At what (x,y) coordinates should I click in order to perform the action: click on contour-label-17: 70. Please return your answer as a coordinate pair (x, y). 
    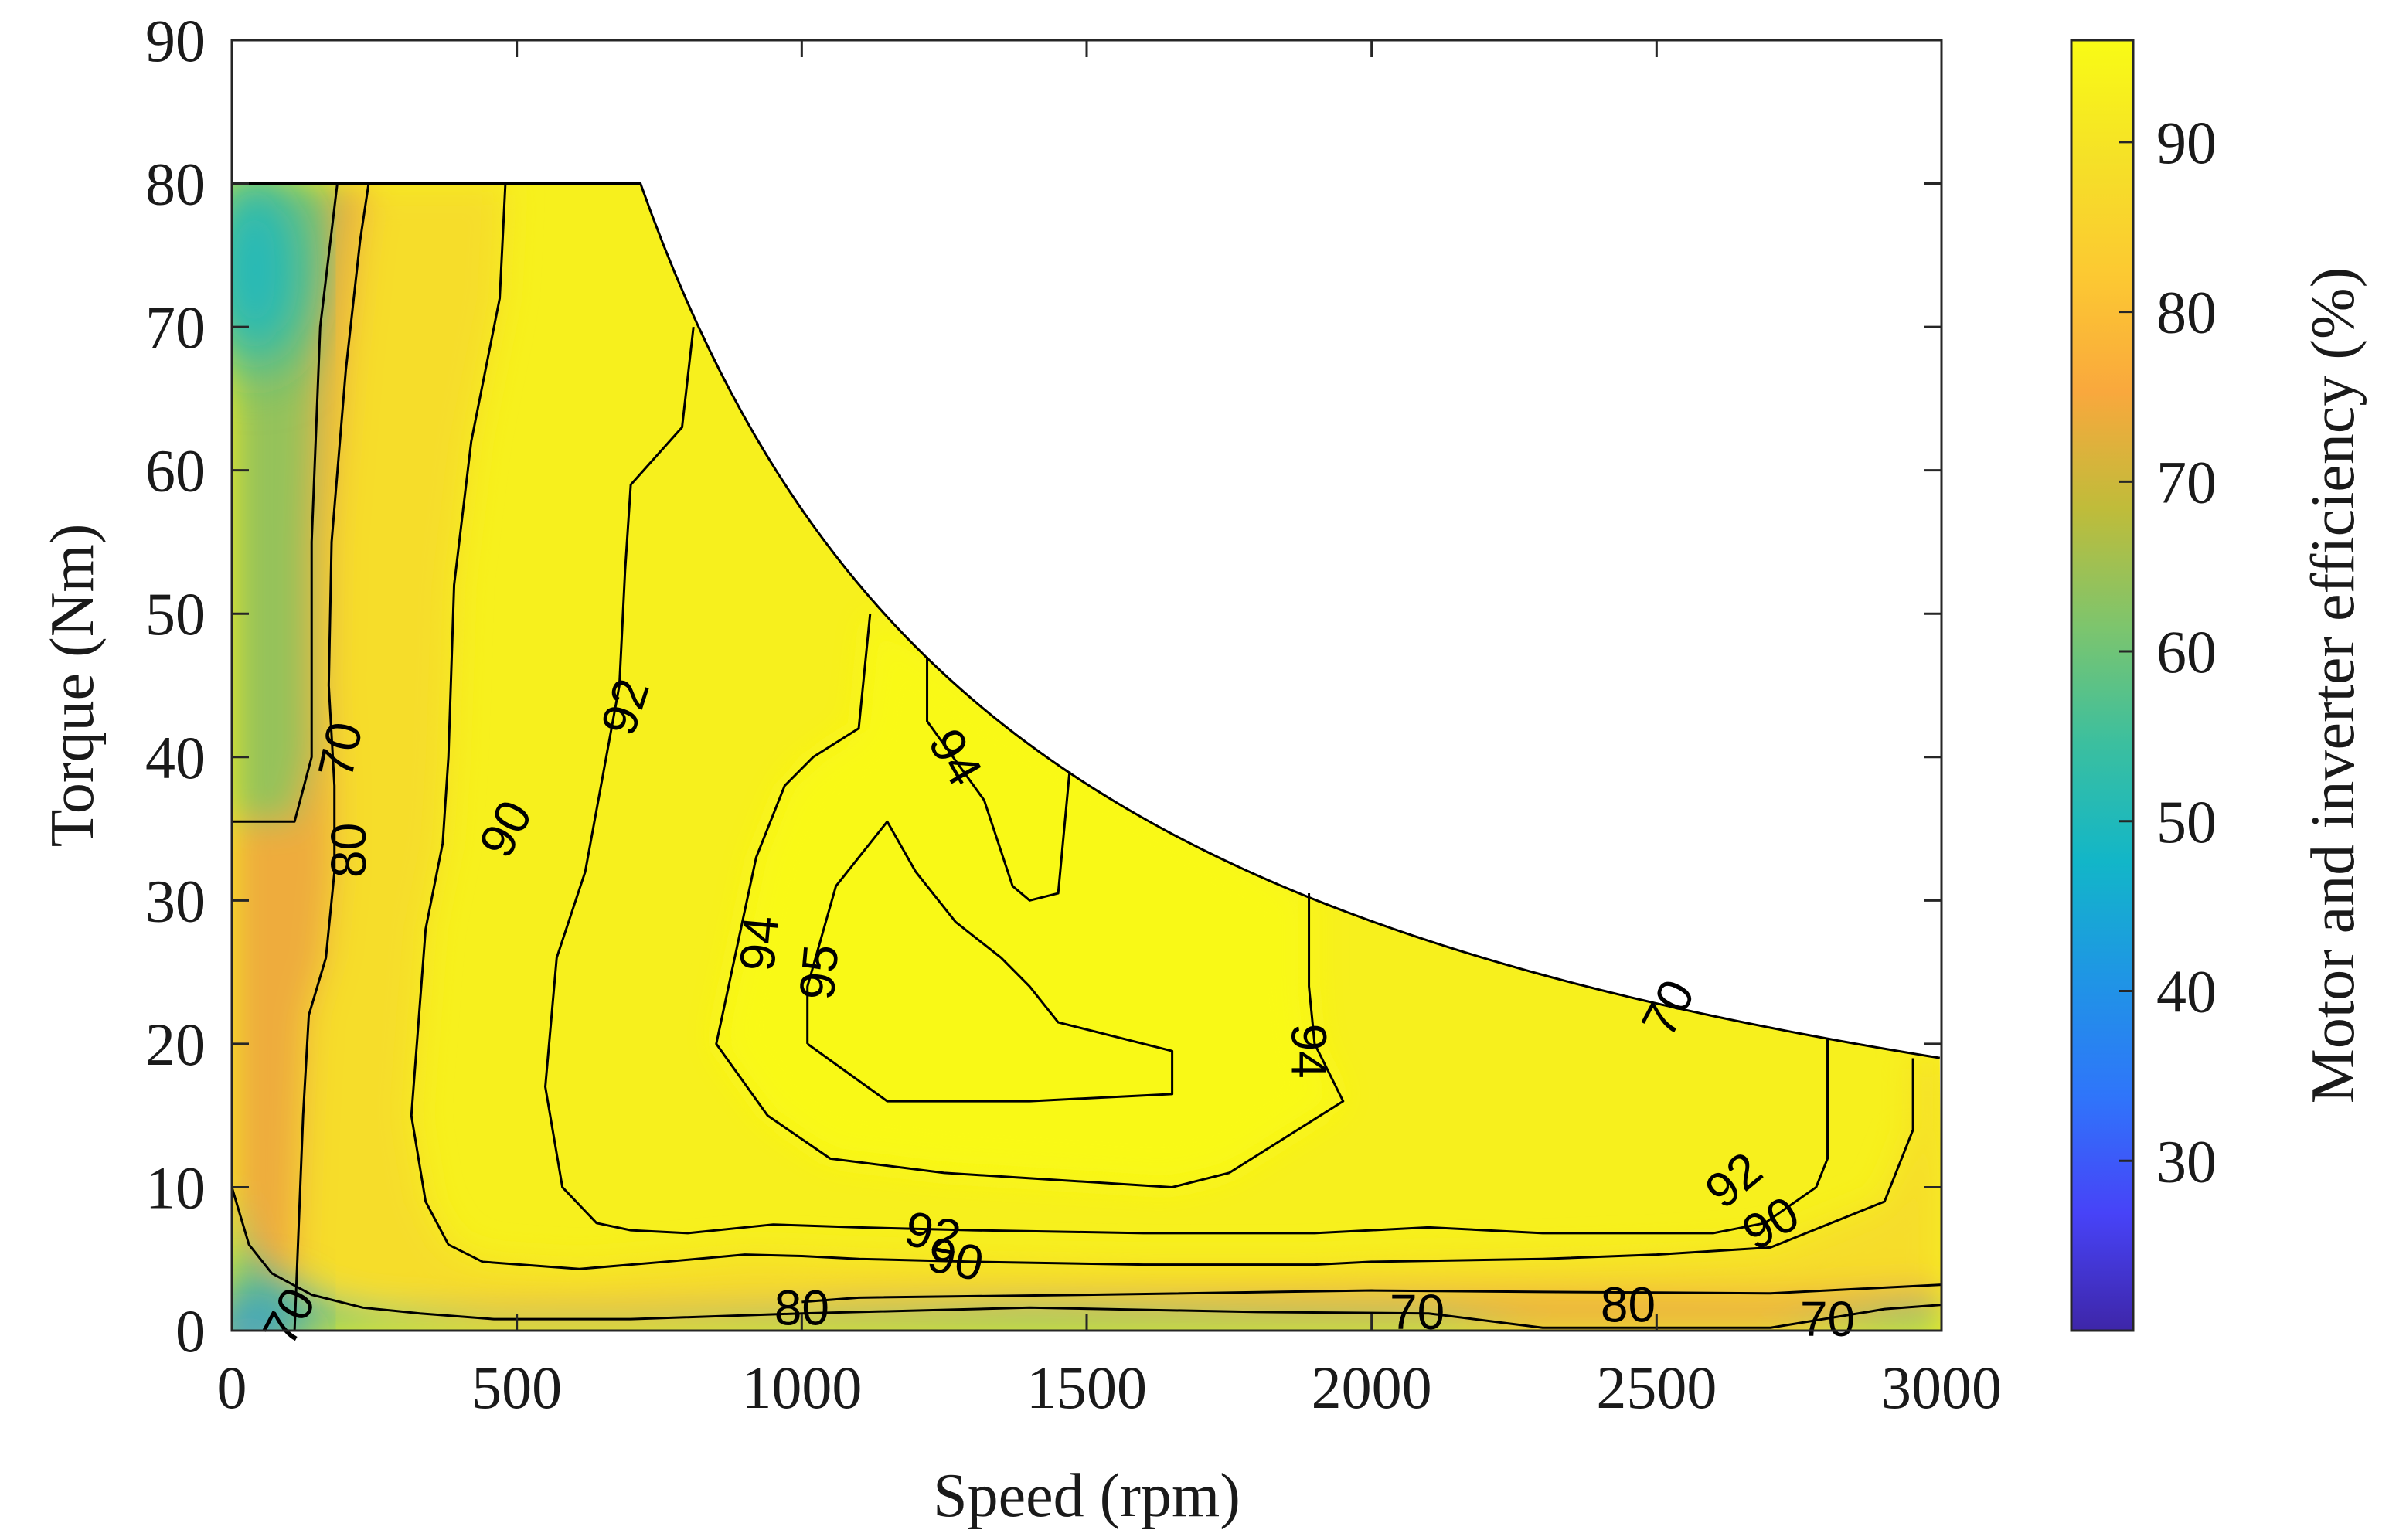
    Looking at the image, I should click on (1827, 1319).